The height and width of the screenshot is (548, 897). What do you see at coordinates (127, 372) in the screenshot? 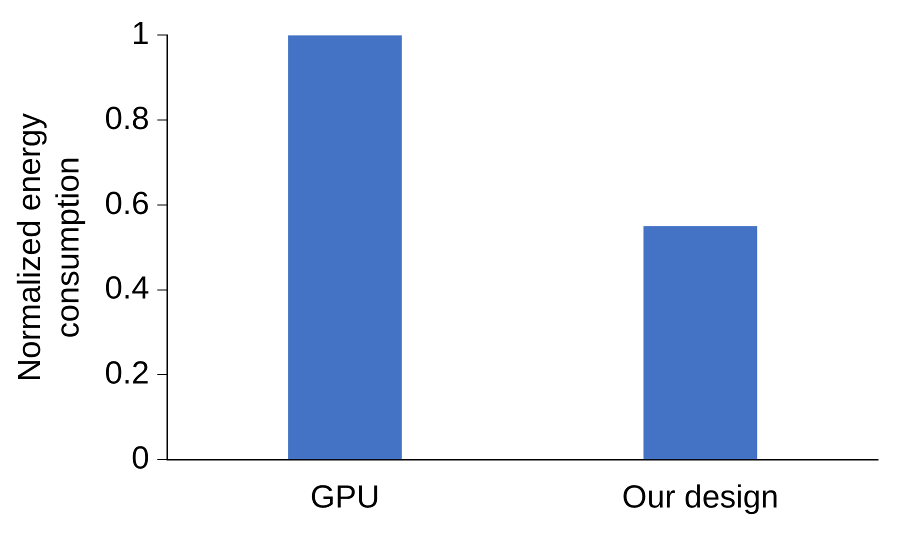
I see `y-tick-label: 0.2` at bounding box center [127, 372].